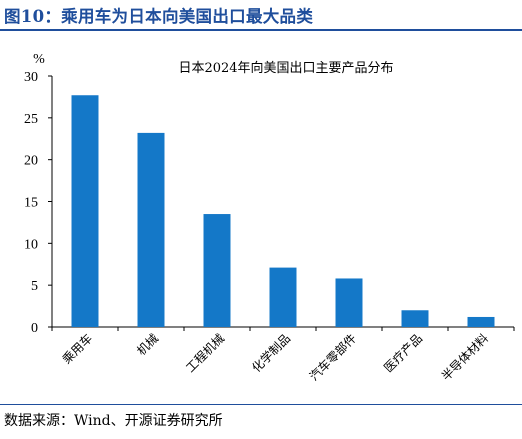 Image resolution: width=522 pixels, height=439 pixels. Describe the element at coordinates (261, 404) in the screenshot. I see `bottom-rule` at that location.